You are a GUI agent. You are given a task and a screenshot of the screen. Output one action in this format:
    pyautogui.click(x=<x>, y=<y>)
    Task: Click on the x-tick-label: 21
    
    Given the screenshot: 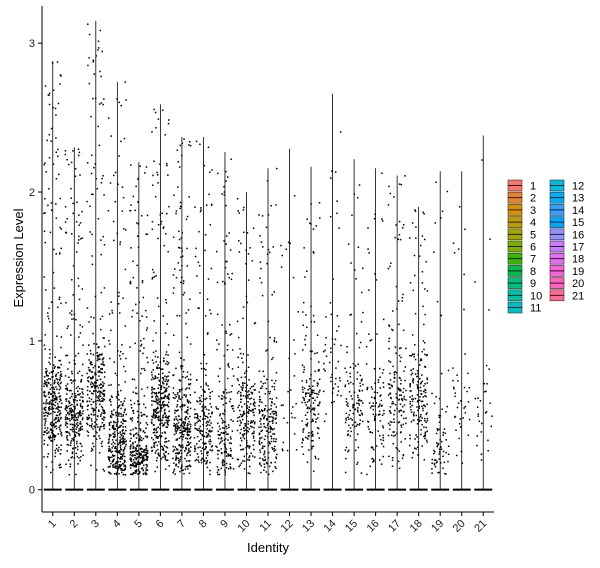 What is the action you would take?
    pyautogui.click(x=480, y=526)
    